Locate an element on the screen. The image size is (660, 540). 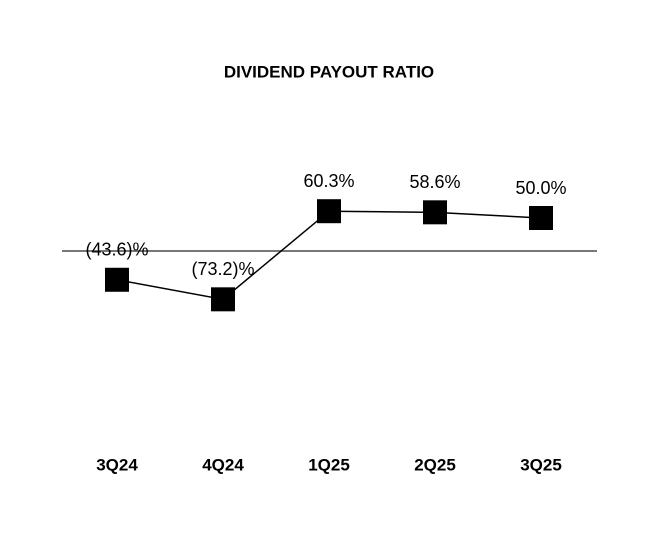
value-label: 58.6% is located at coordinates (434, 182).